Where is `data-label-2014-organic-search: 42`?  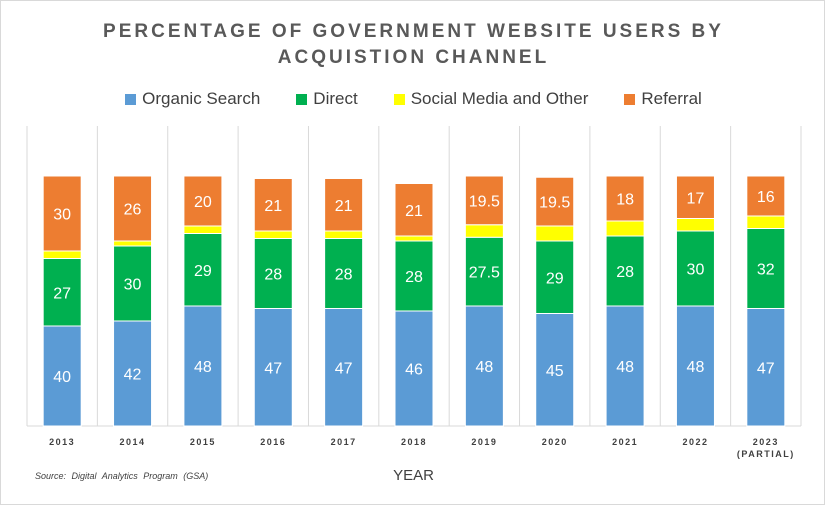 data-label-2014-organic-search: 42 is located at coordinates (133, 375).